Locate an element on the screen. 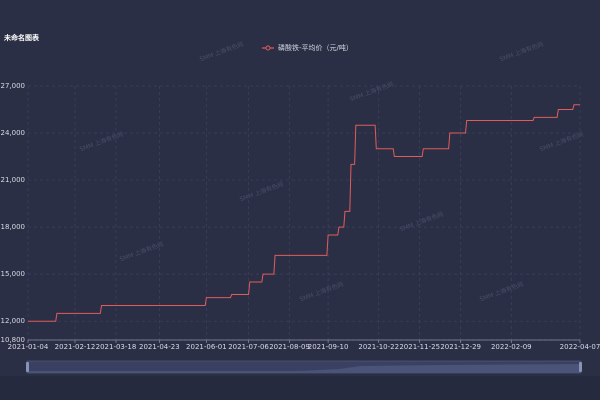 This screenshot has width=600, height=400. x-tick-label: 2021-01-04 is located at coordinates (28, 347).